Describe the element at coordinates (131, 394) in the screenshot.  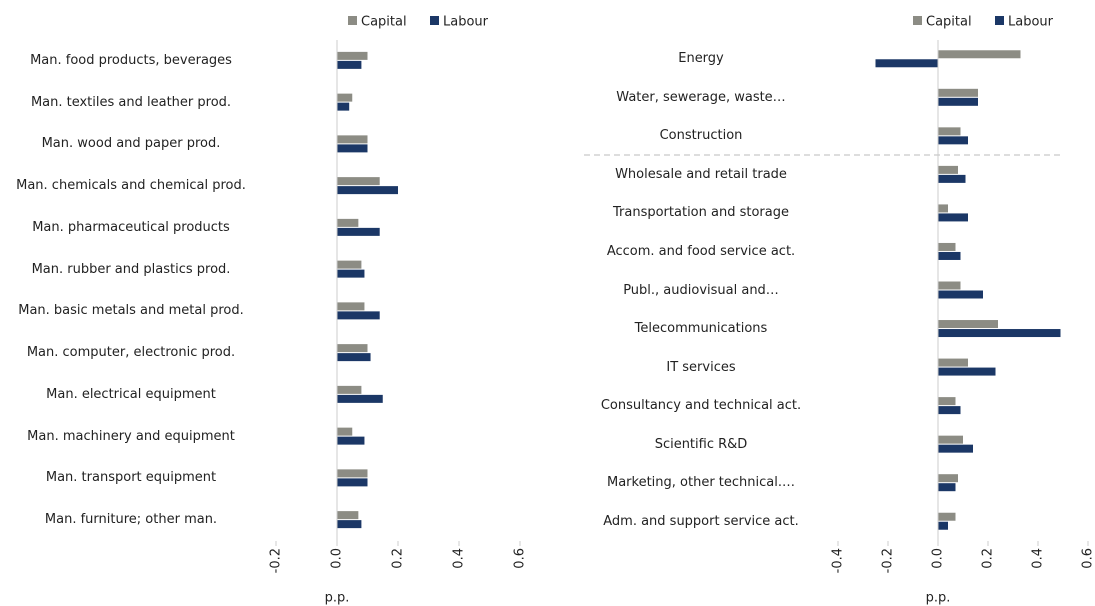
I see `category-label: Man. electrical equipment` at that location.